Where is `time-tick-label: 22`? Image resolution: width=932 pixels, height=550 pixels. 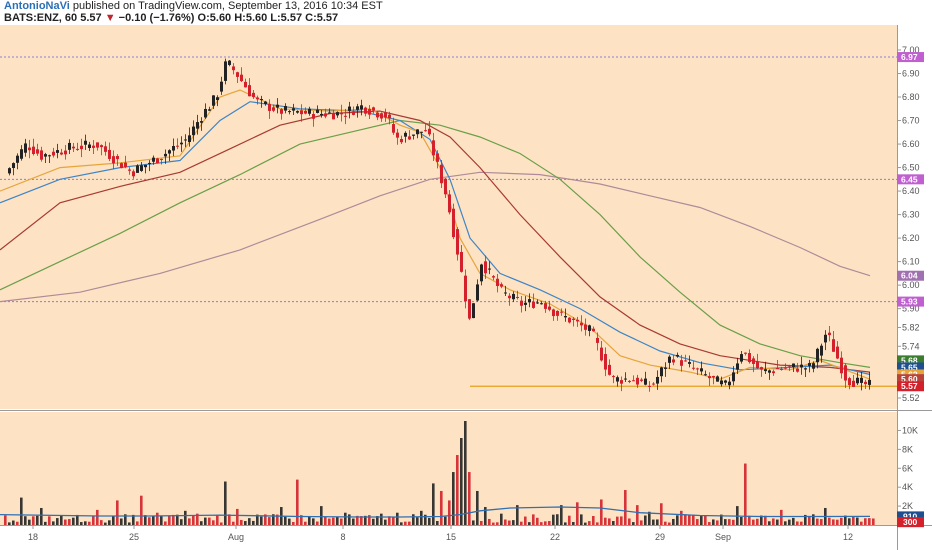 time-tick-label: 22 is located at coordinates (555, 537).